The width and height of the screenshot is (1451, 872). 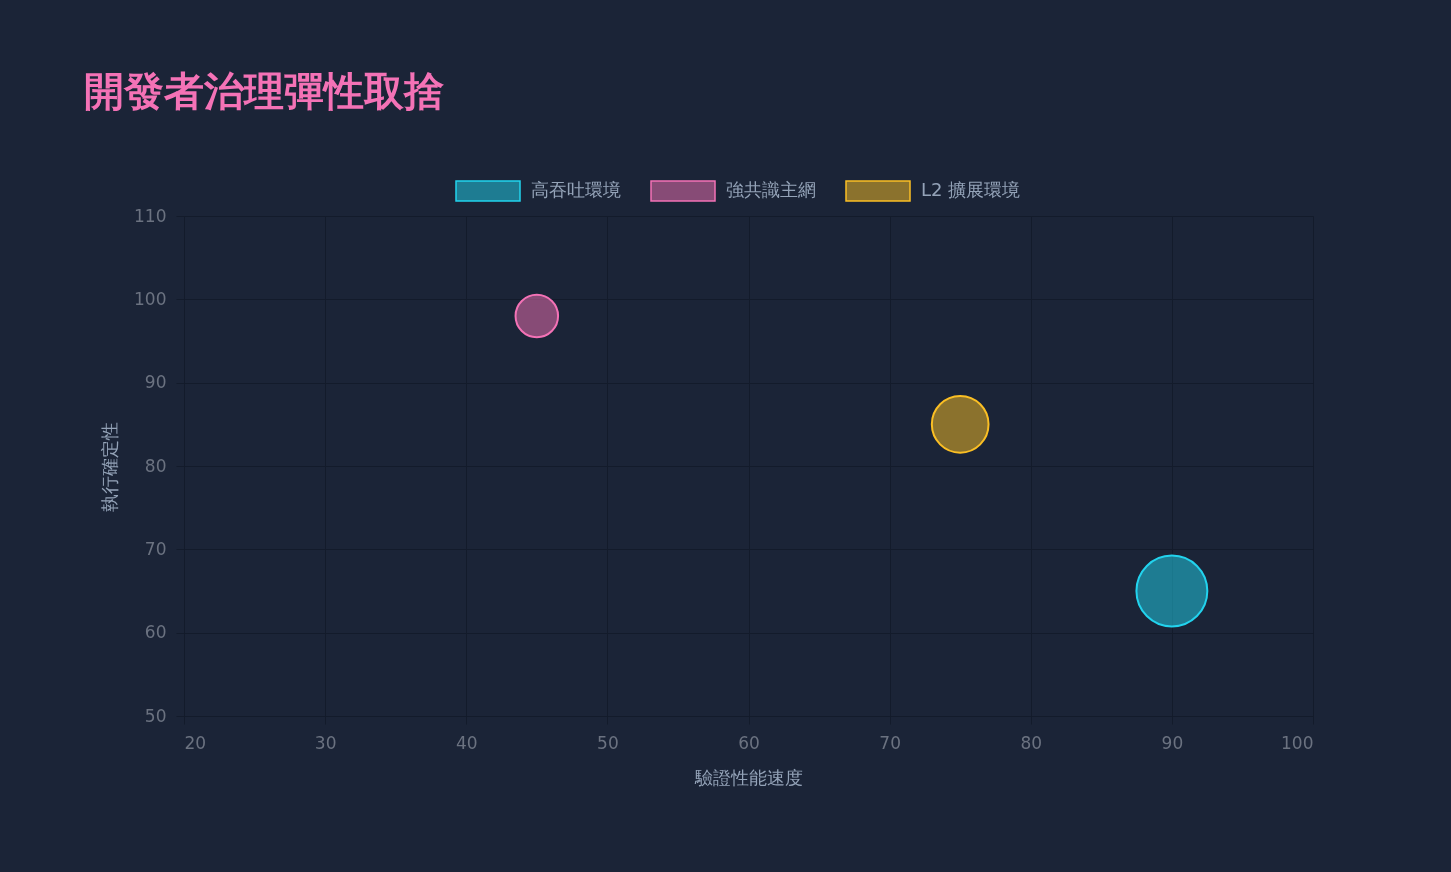 What do you see at coordinates (466, 742) in the screenshot?
I see `x-tick-label: 40` at bounding box center [466, 742].